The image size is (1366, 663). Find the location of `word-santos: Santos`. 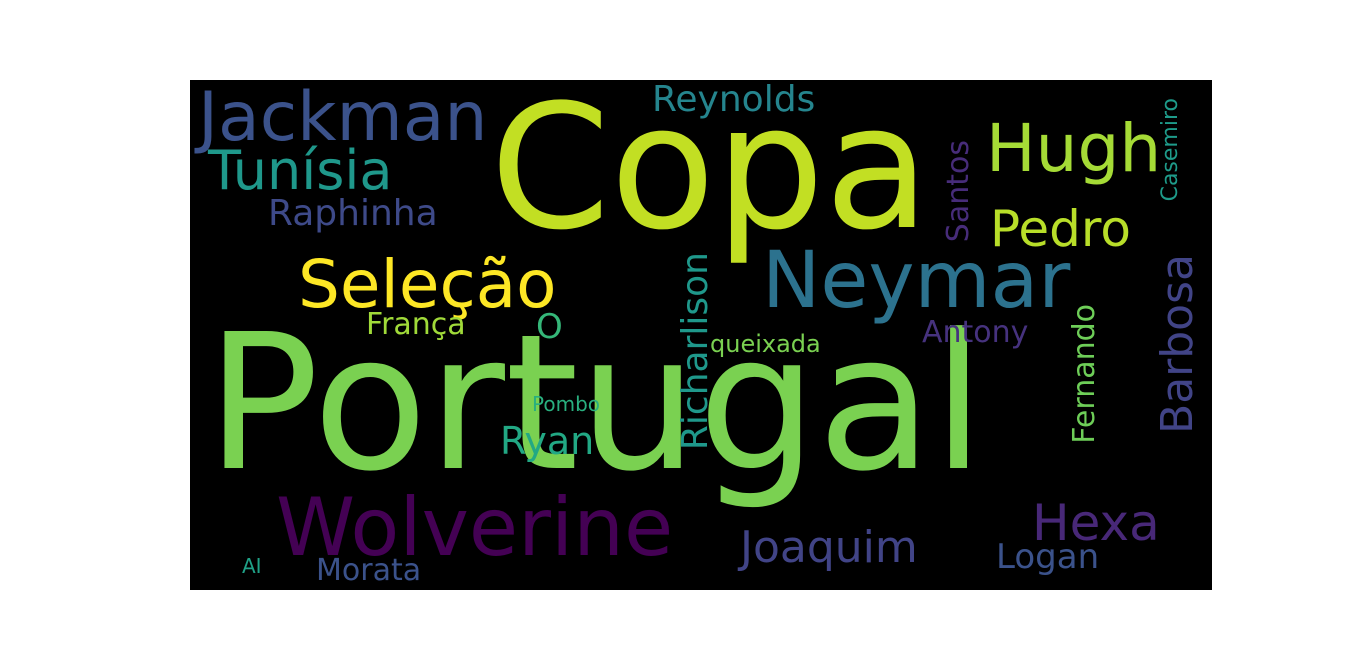

word-santos: Santos is located at coordinates (958, 191).